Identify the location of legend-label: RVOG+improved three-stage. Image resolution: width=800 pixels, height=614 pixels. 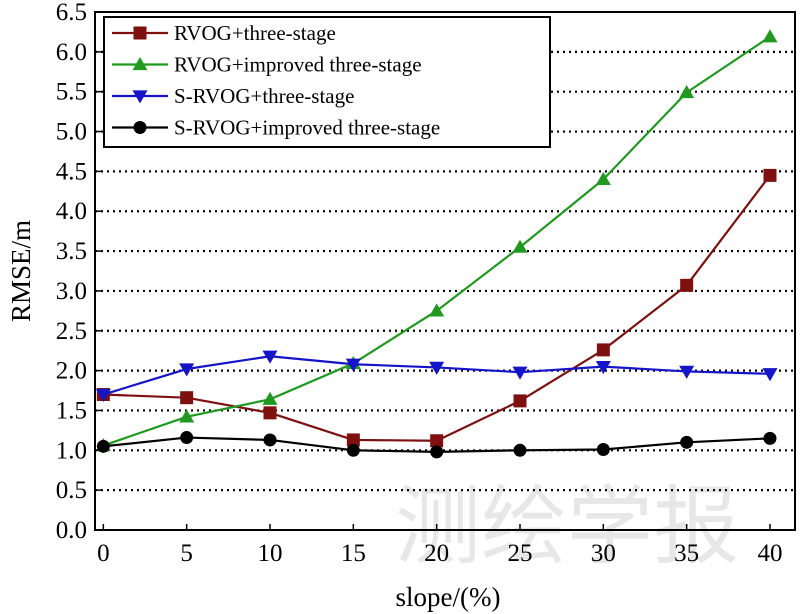
(298, 65).